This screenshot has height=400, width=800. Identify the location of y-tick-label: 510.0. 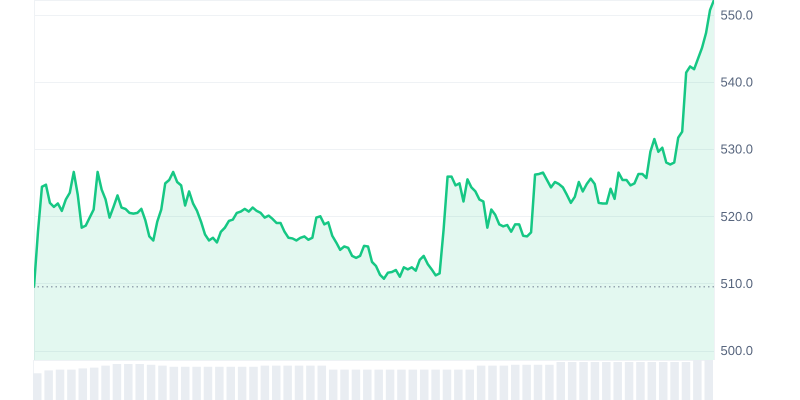
(737, 283).